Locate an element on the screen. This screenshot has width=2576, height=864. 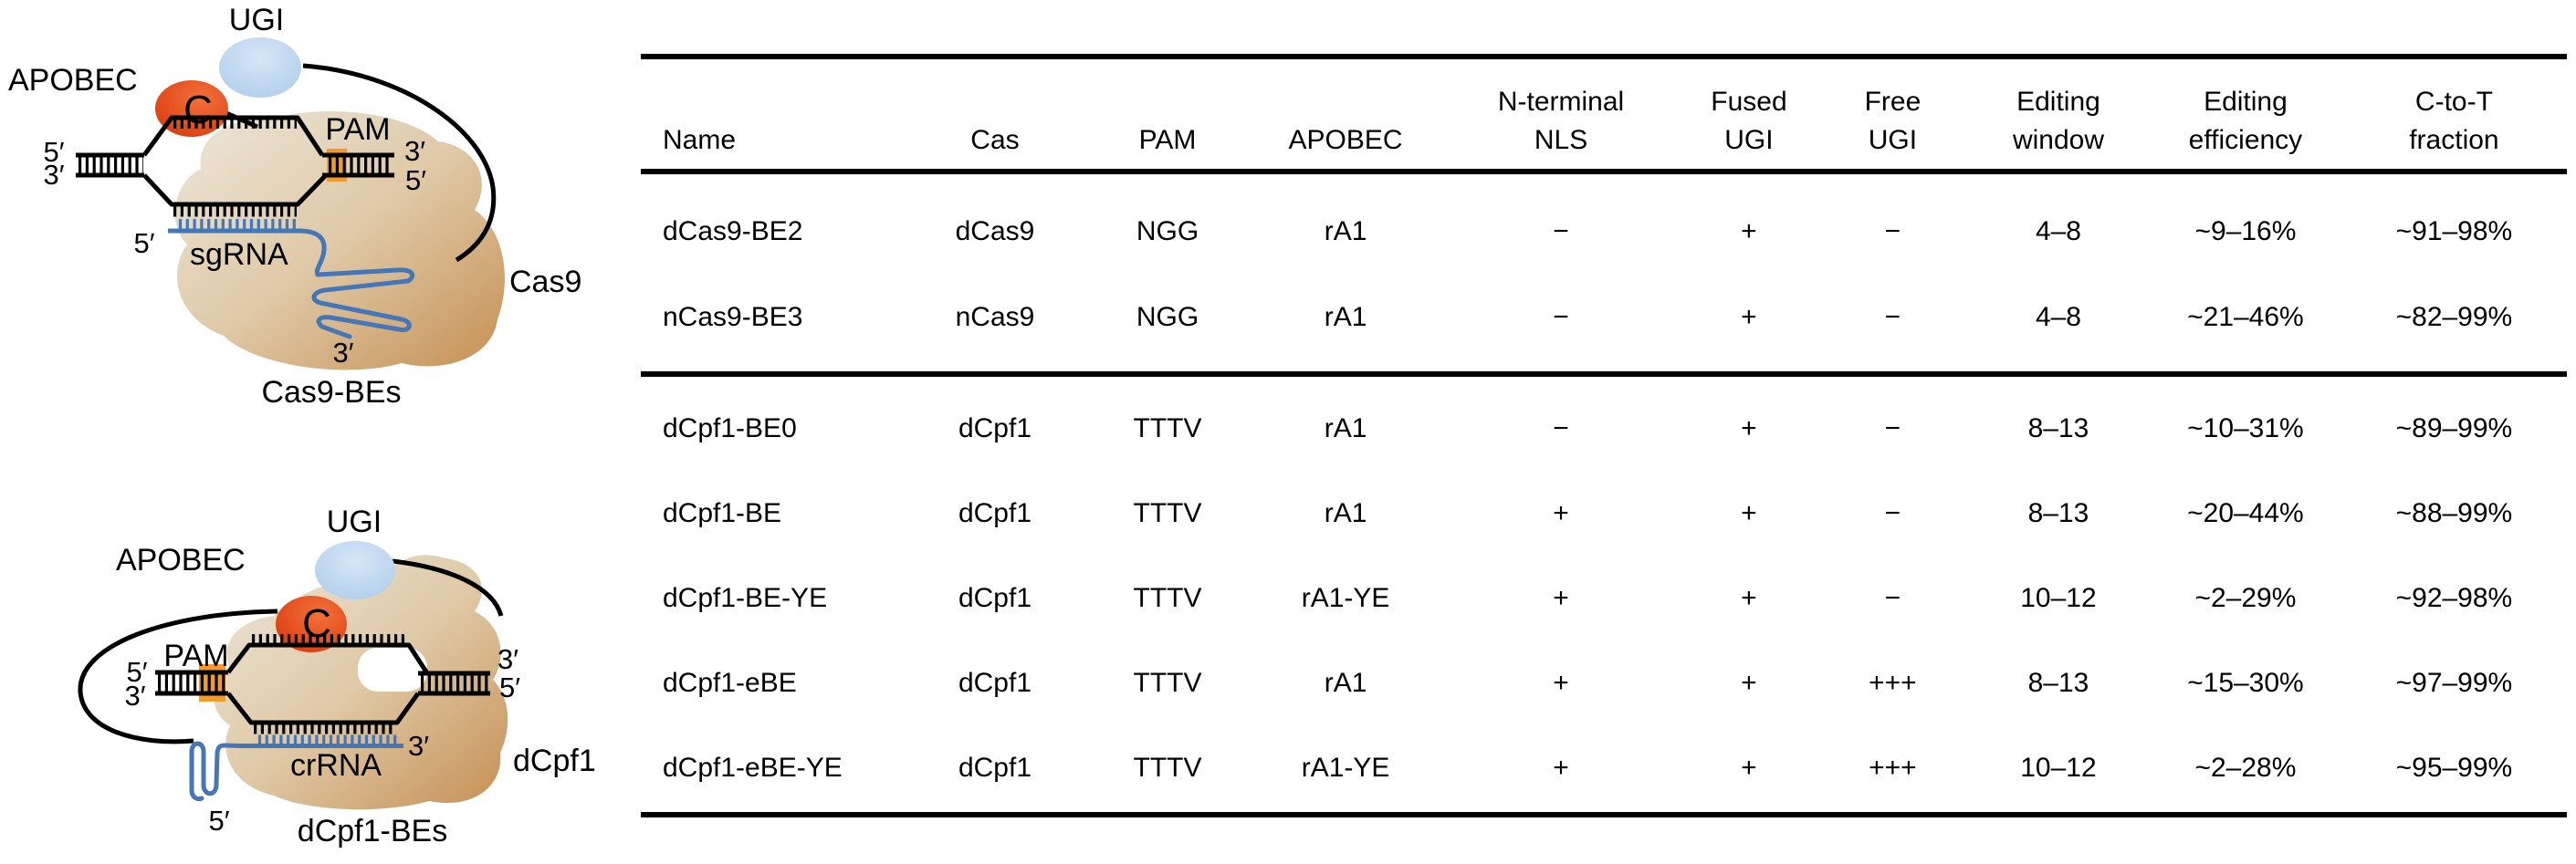
pam-label: PAM is located at coordinates (357, 129).